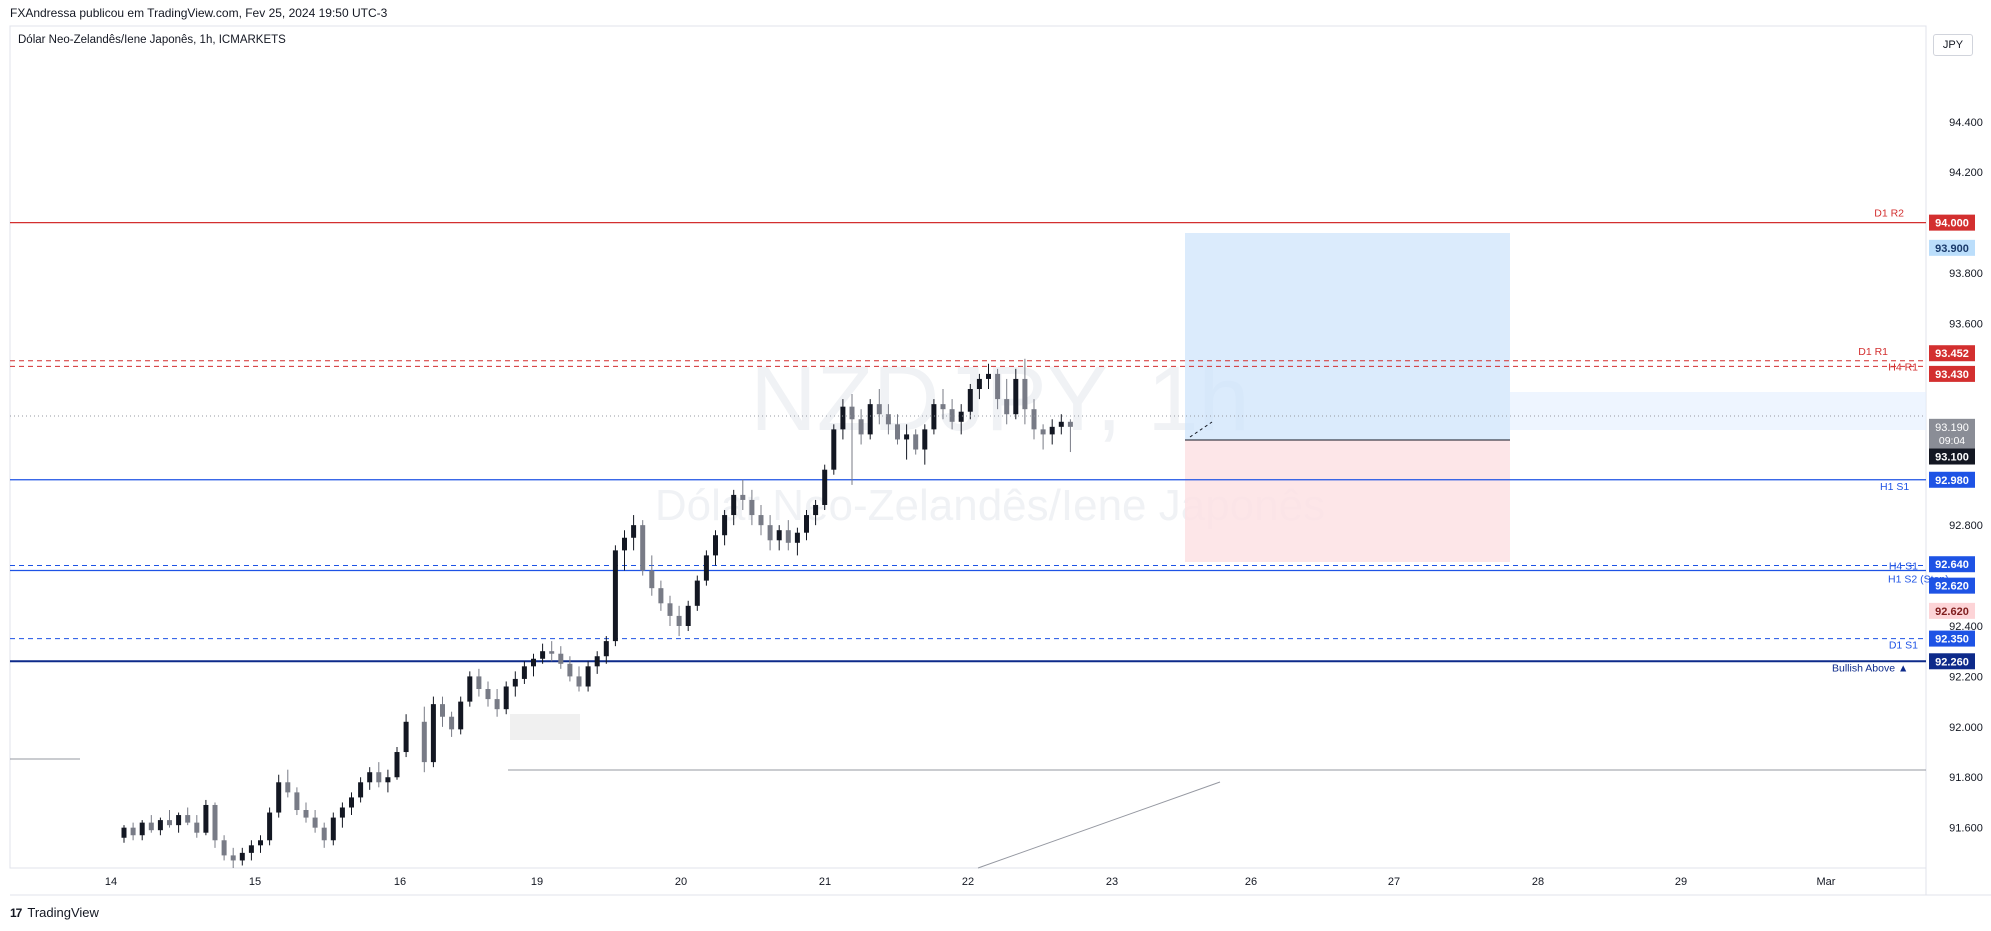 Image resolution: width=1991 pixels, height=931 pixels. I want to click on price-tick-label: 92.000, so click(1966, 728).